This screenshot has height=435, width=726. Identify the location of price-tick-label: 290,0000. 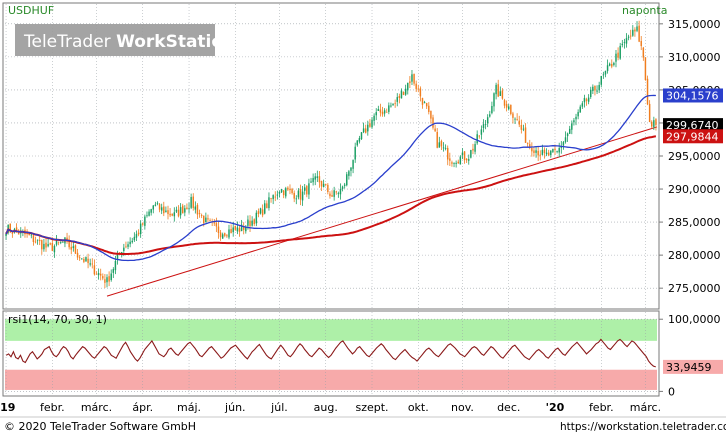
(694, 189).